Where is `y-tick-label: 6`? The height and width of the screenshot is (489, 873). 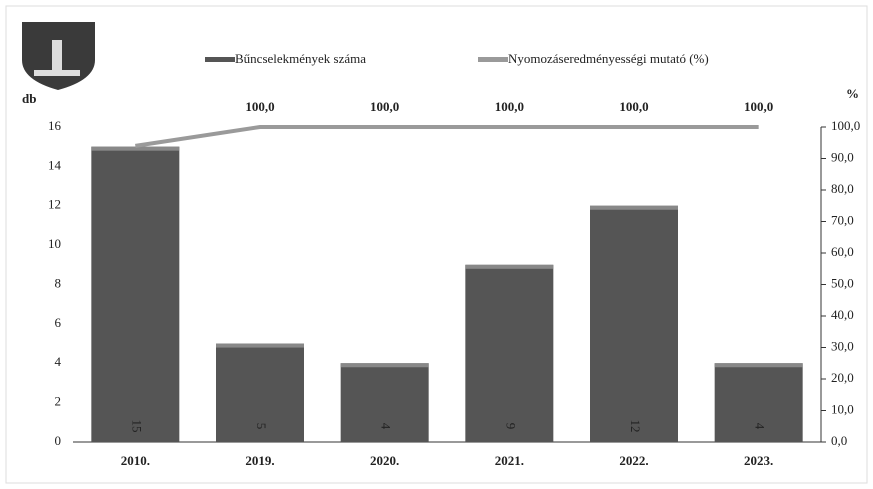 y-tick-label: 6 is located at coordinates (58, 322).